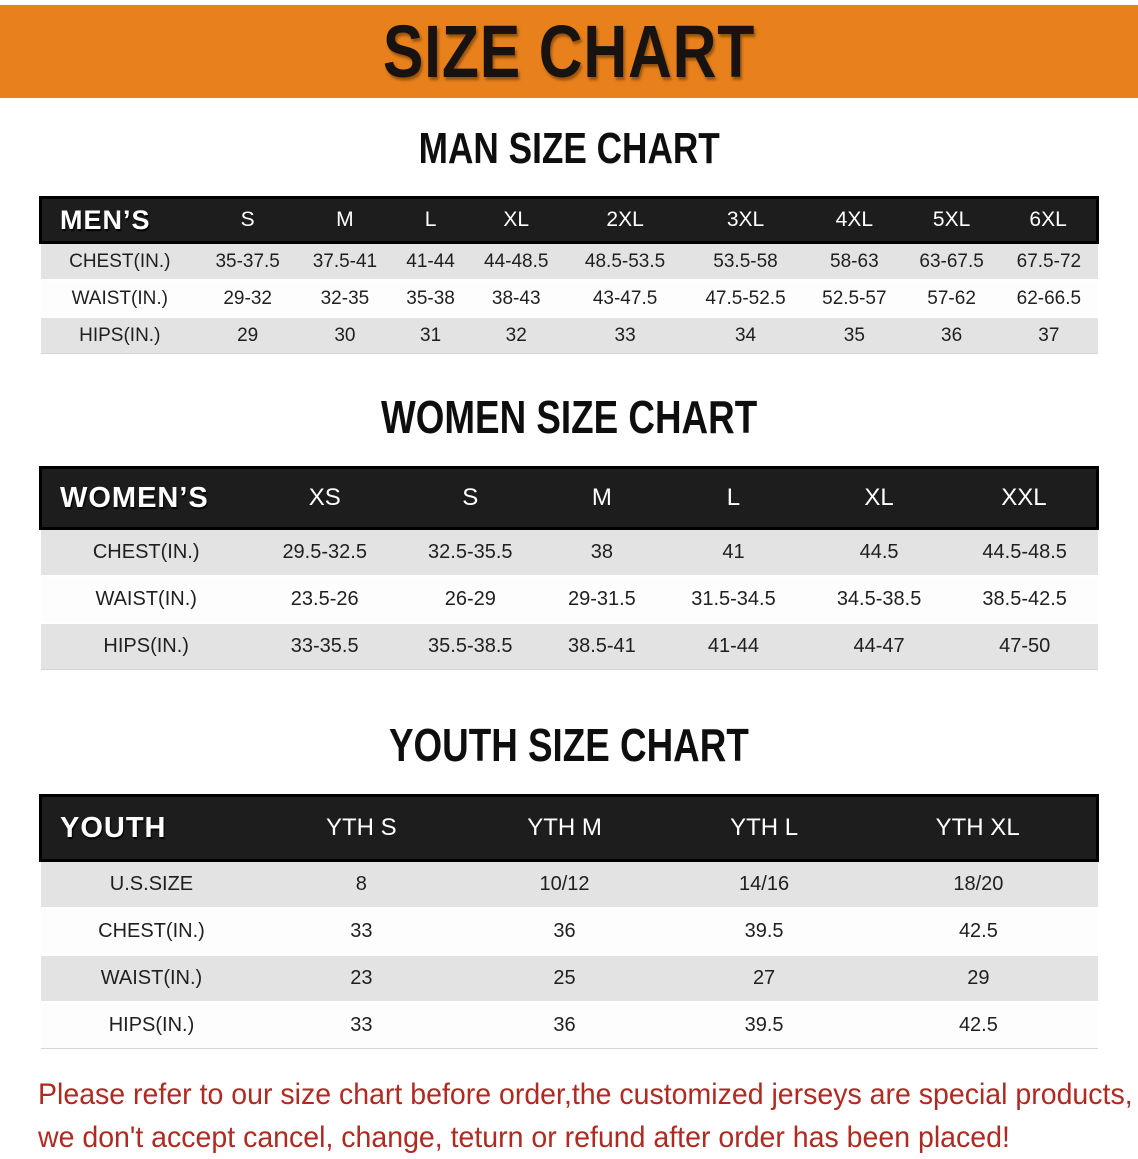 The width and height of the screenshot is (1138, 1159). Describe the element at coordinates (879, 646) in the screenshot. I see `measurement-value: 44-47` at that location.